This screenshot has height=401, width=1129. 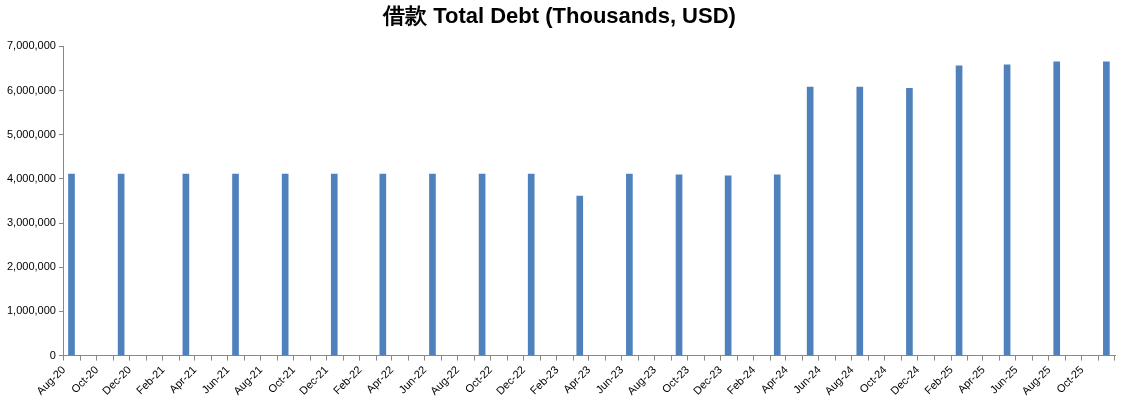 I want to click on y-tick-label: 6,000,000, so click(x=31, y=89).